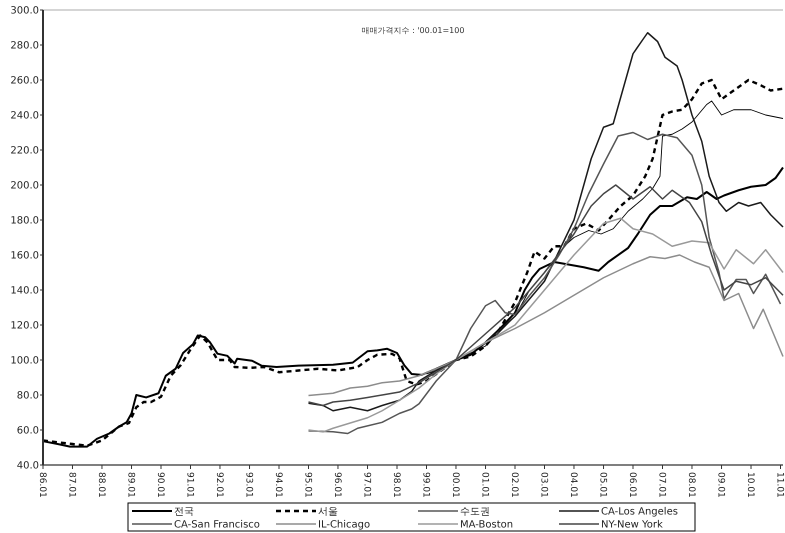 The image size is (785, 533). What do you see at coordinates (573, 485) in the screenshot?
I see `x-tick-label: 04.01` at bounding box center [573, 485].